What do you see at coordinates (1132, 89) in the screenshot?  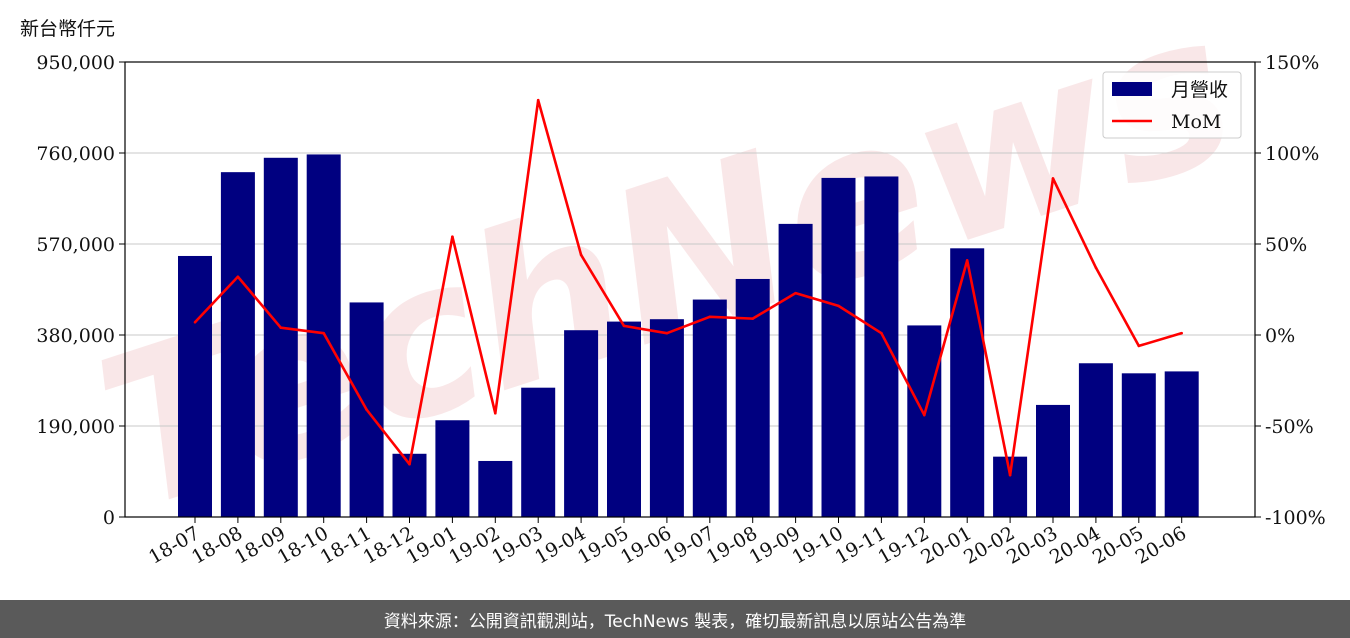 I see `legend-swatch-revenue` at bounding box center [1132, 89].